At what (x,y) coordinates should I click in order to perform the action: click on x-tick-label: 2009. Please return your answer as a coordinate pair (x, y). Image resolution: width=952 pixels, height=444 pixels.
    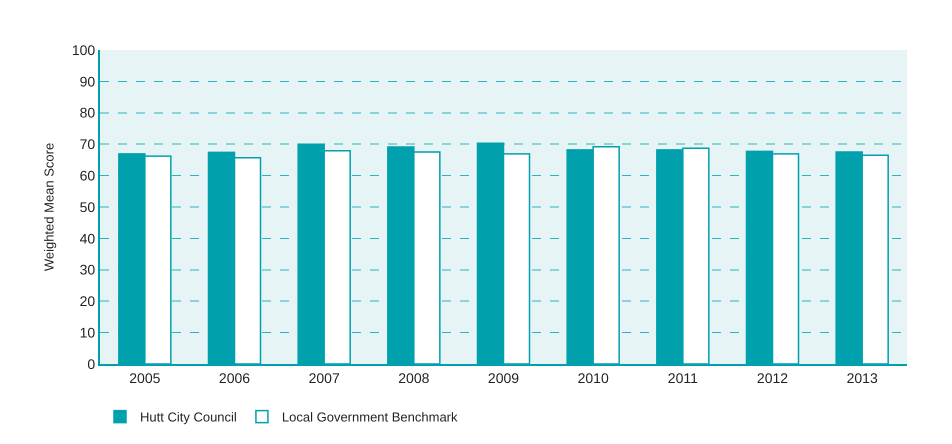
    Looking at the image, I should click on (504, 378).